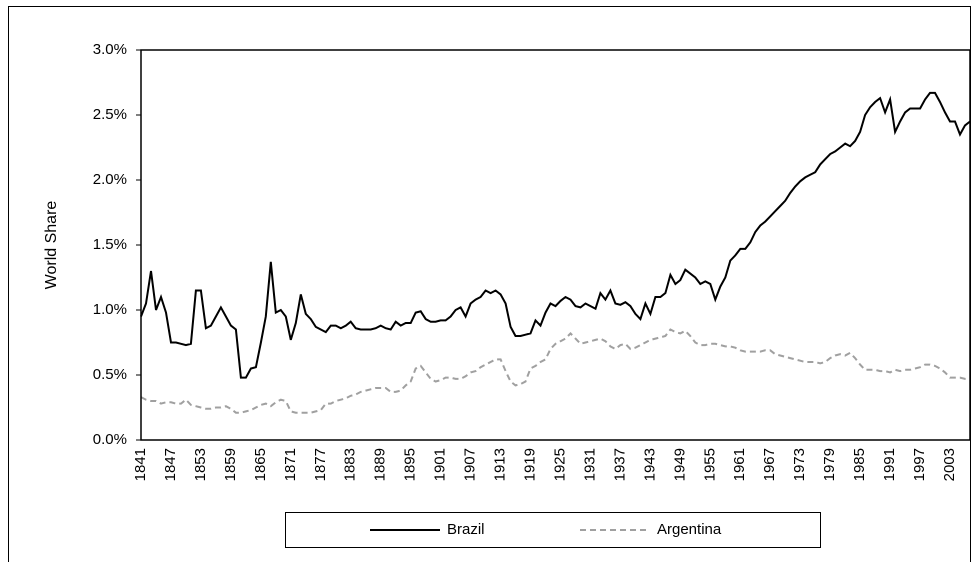 Image resolution: width=973 pixels, height=562 pixels. I want to click on x-tick-label: 1973, so click(799, 464).